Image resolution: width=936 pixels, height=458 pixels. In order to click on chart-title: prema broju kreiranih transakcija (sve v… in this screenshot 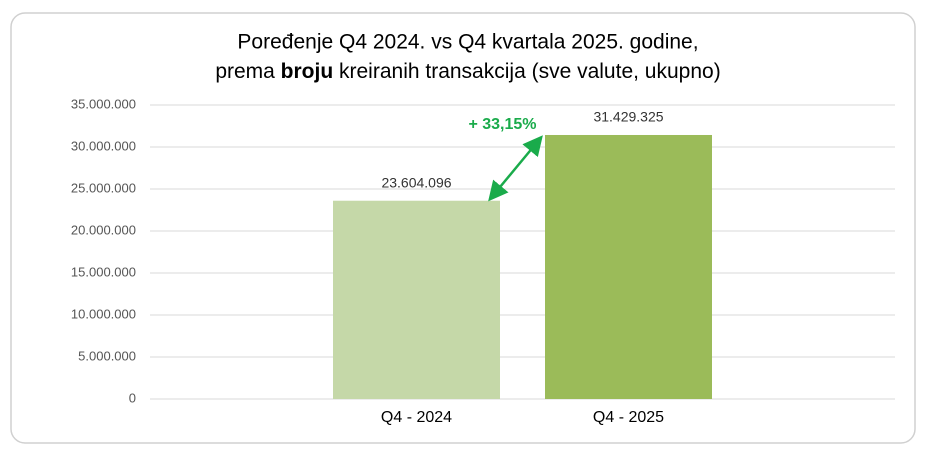, I will do `click(467, 71)`.